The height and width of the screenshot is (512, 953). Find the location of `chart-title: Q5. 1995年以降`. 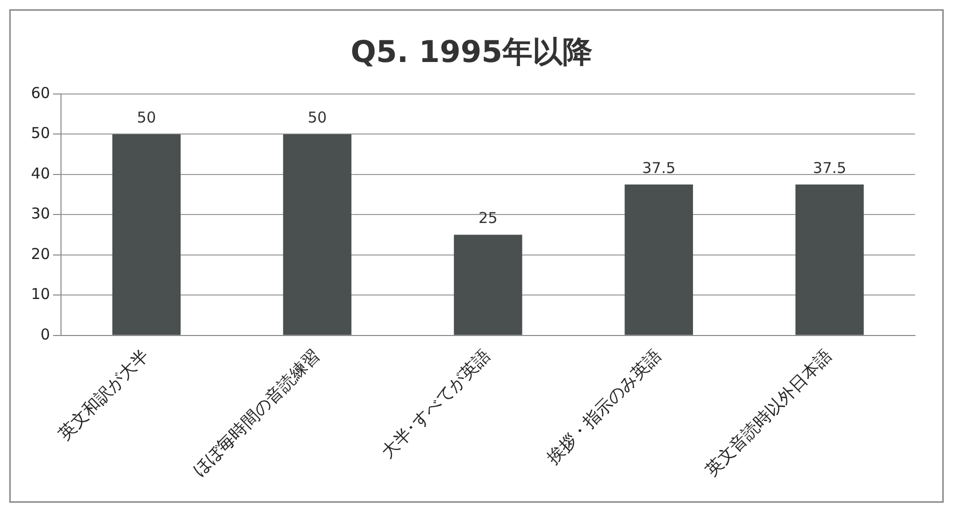

chart-title: Q5. 1995年以降 is located at coordinates (471, 52).